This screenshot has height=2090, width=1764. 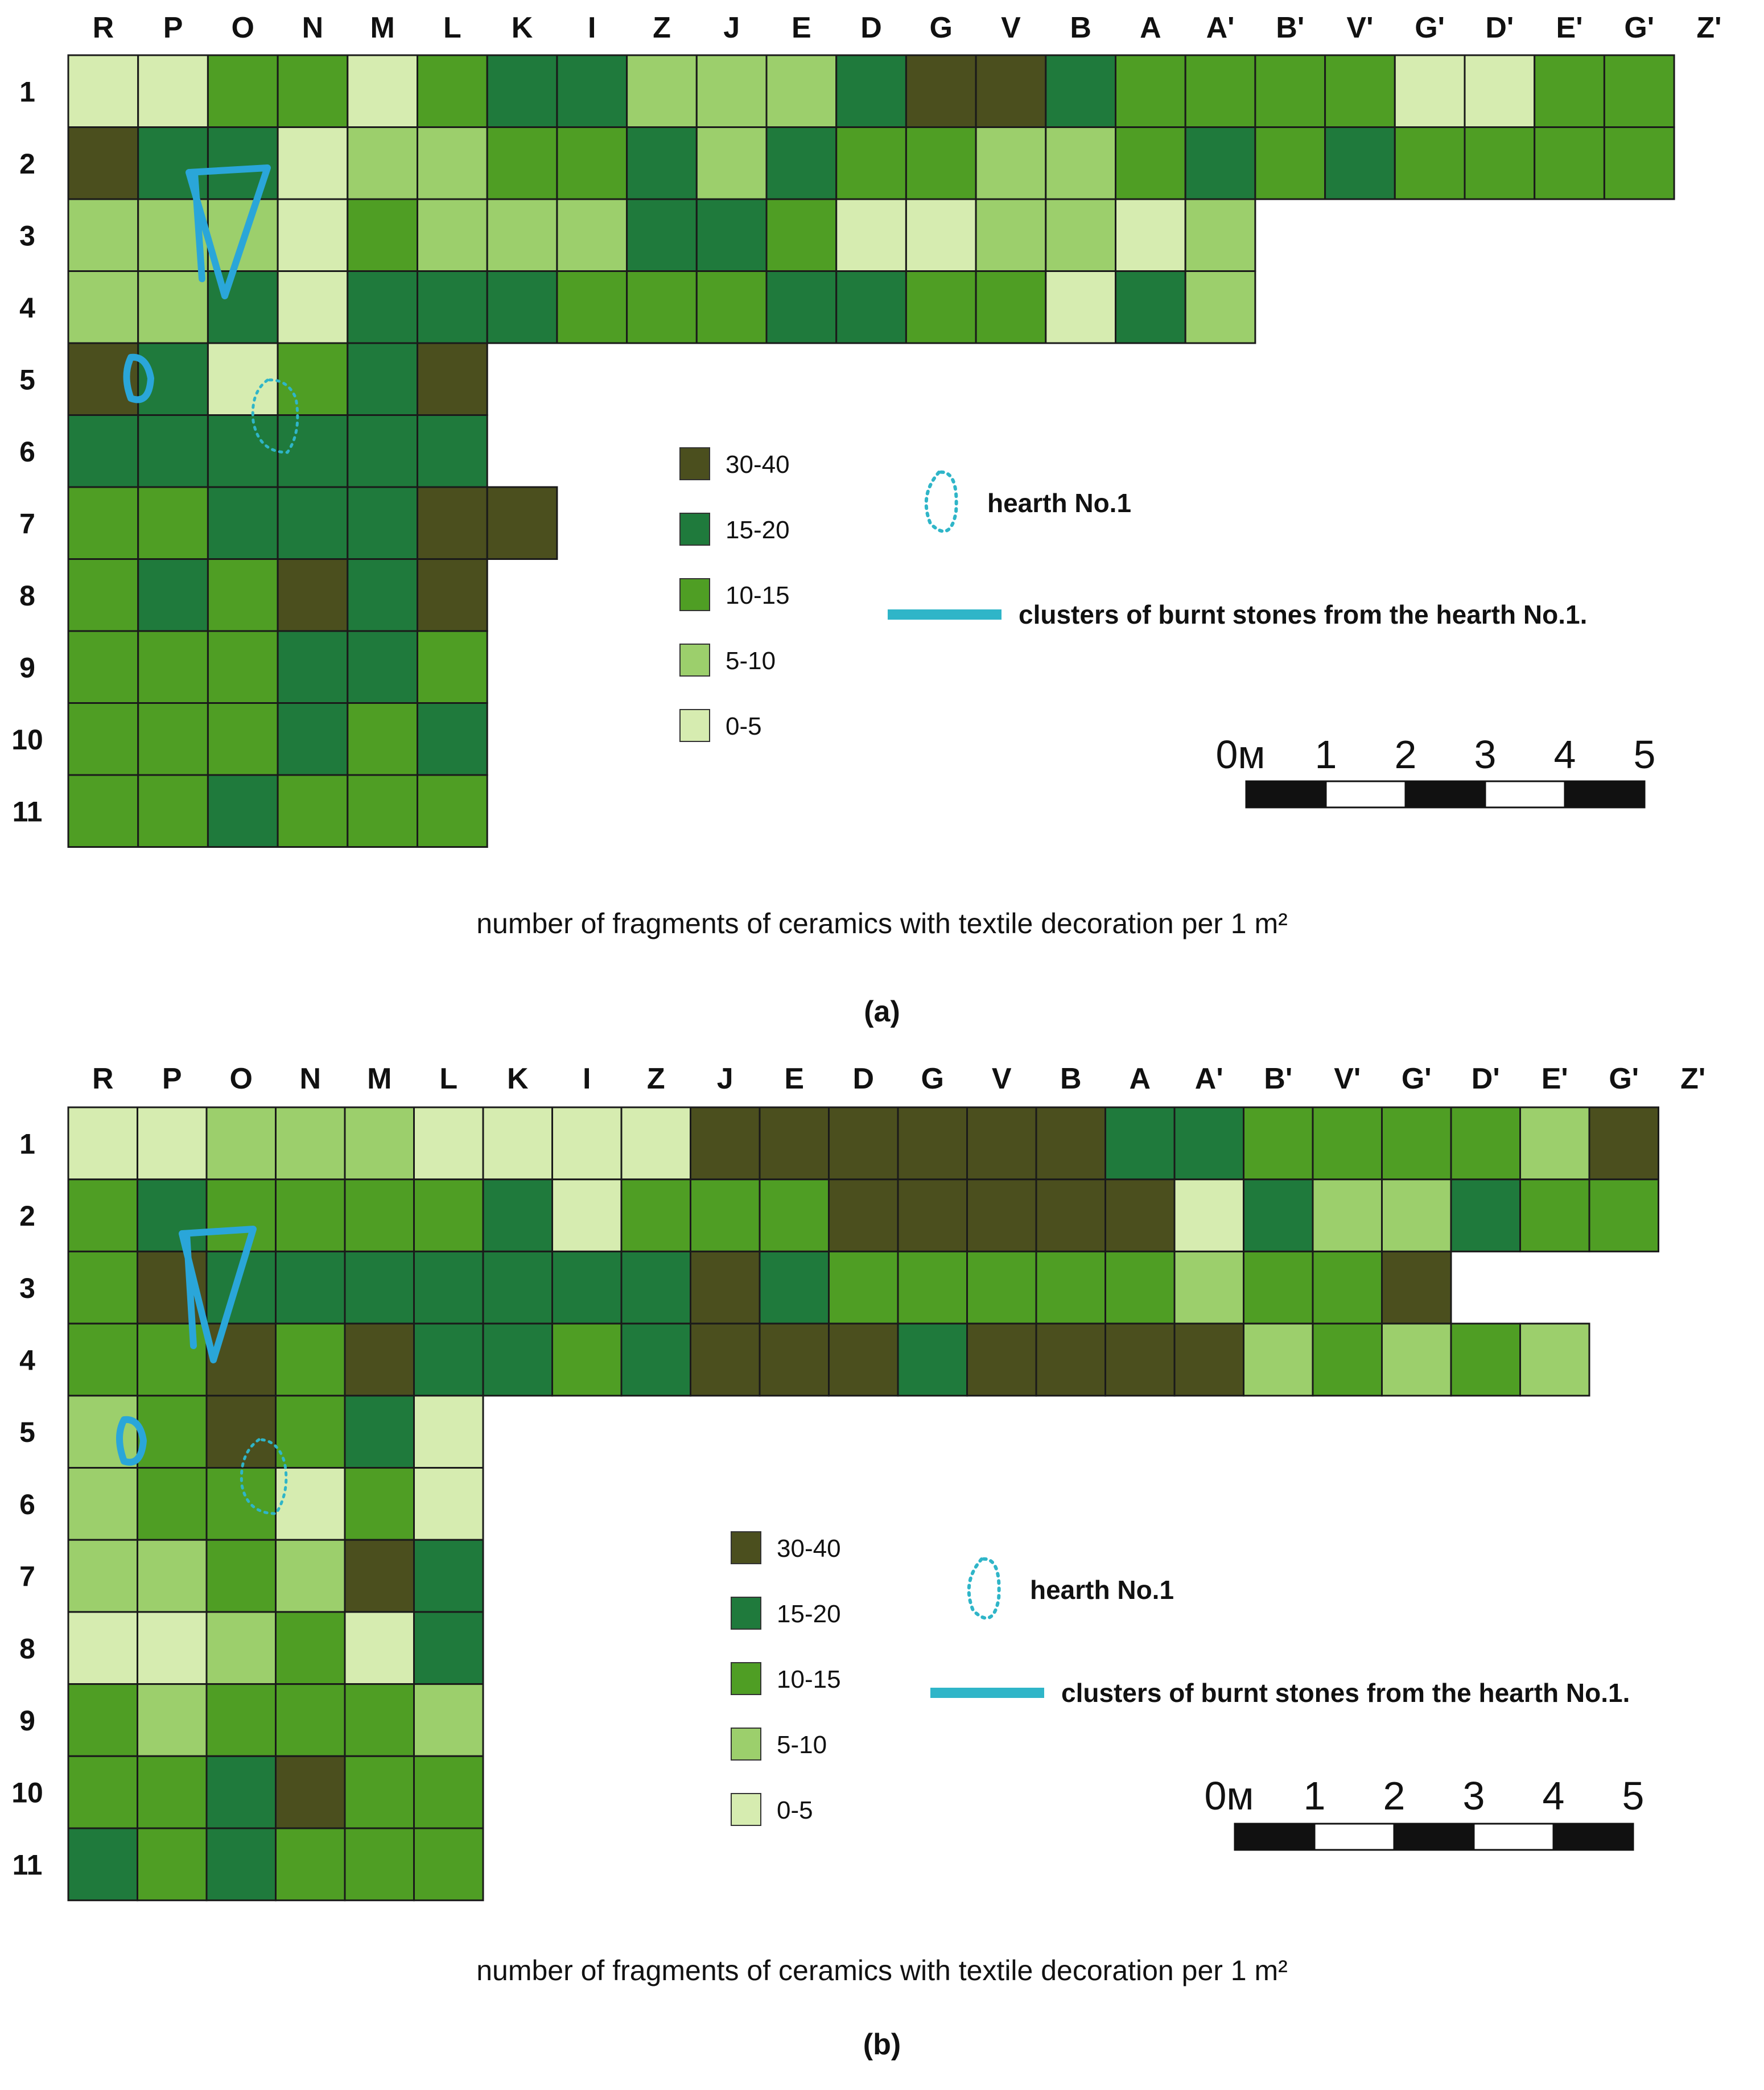 I want to click on legend-label: 15-20, so click(x=809, y=1614).